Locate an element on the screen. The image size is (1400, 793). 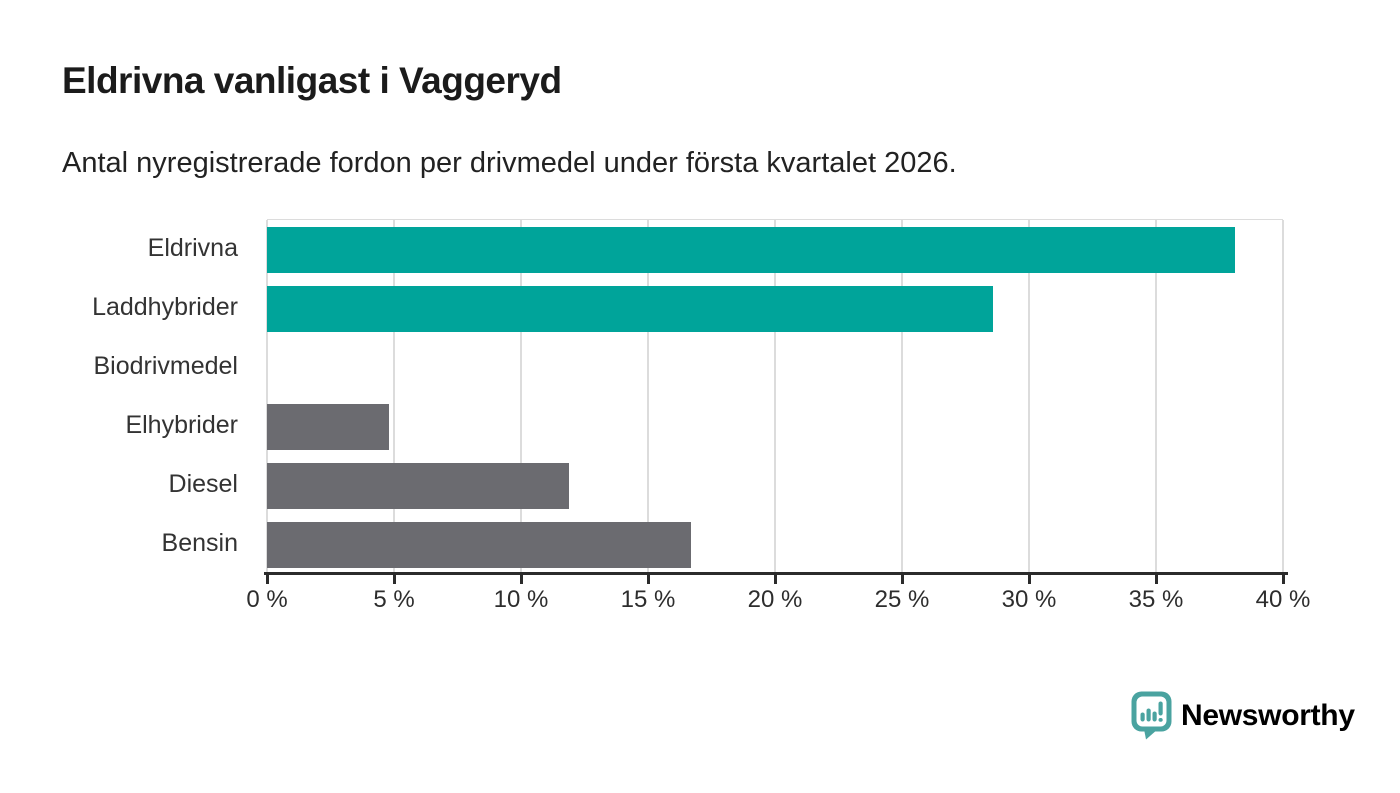
newsworthy-logo-text: Newsworthy is located at coordinates (1268, 715).